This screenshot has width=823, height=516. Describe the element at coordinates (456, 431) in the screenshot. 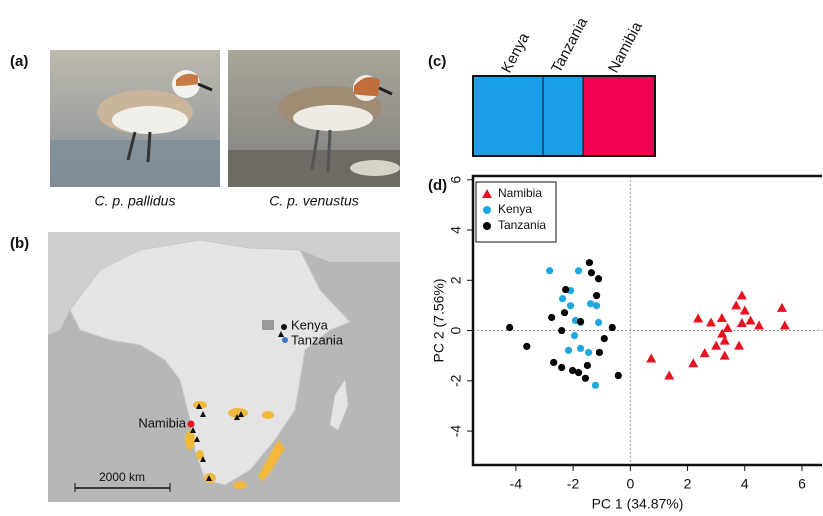

I see `y-tick-label: -4` at that location.